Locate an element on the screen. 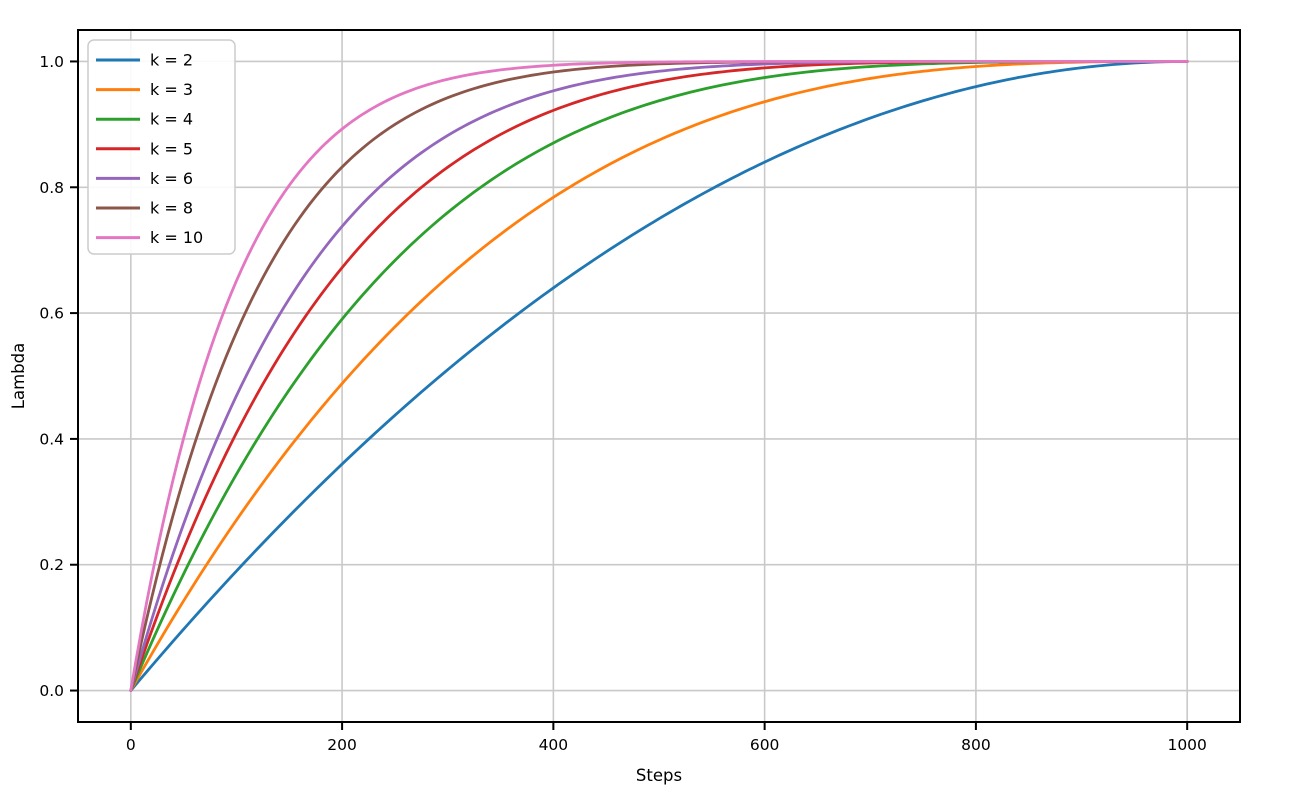 This screenshot has width=1300, height=793. y-axis-tick-label: 0.4 is located at coordinates (51, 439).